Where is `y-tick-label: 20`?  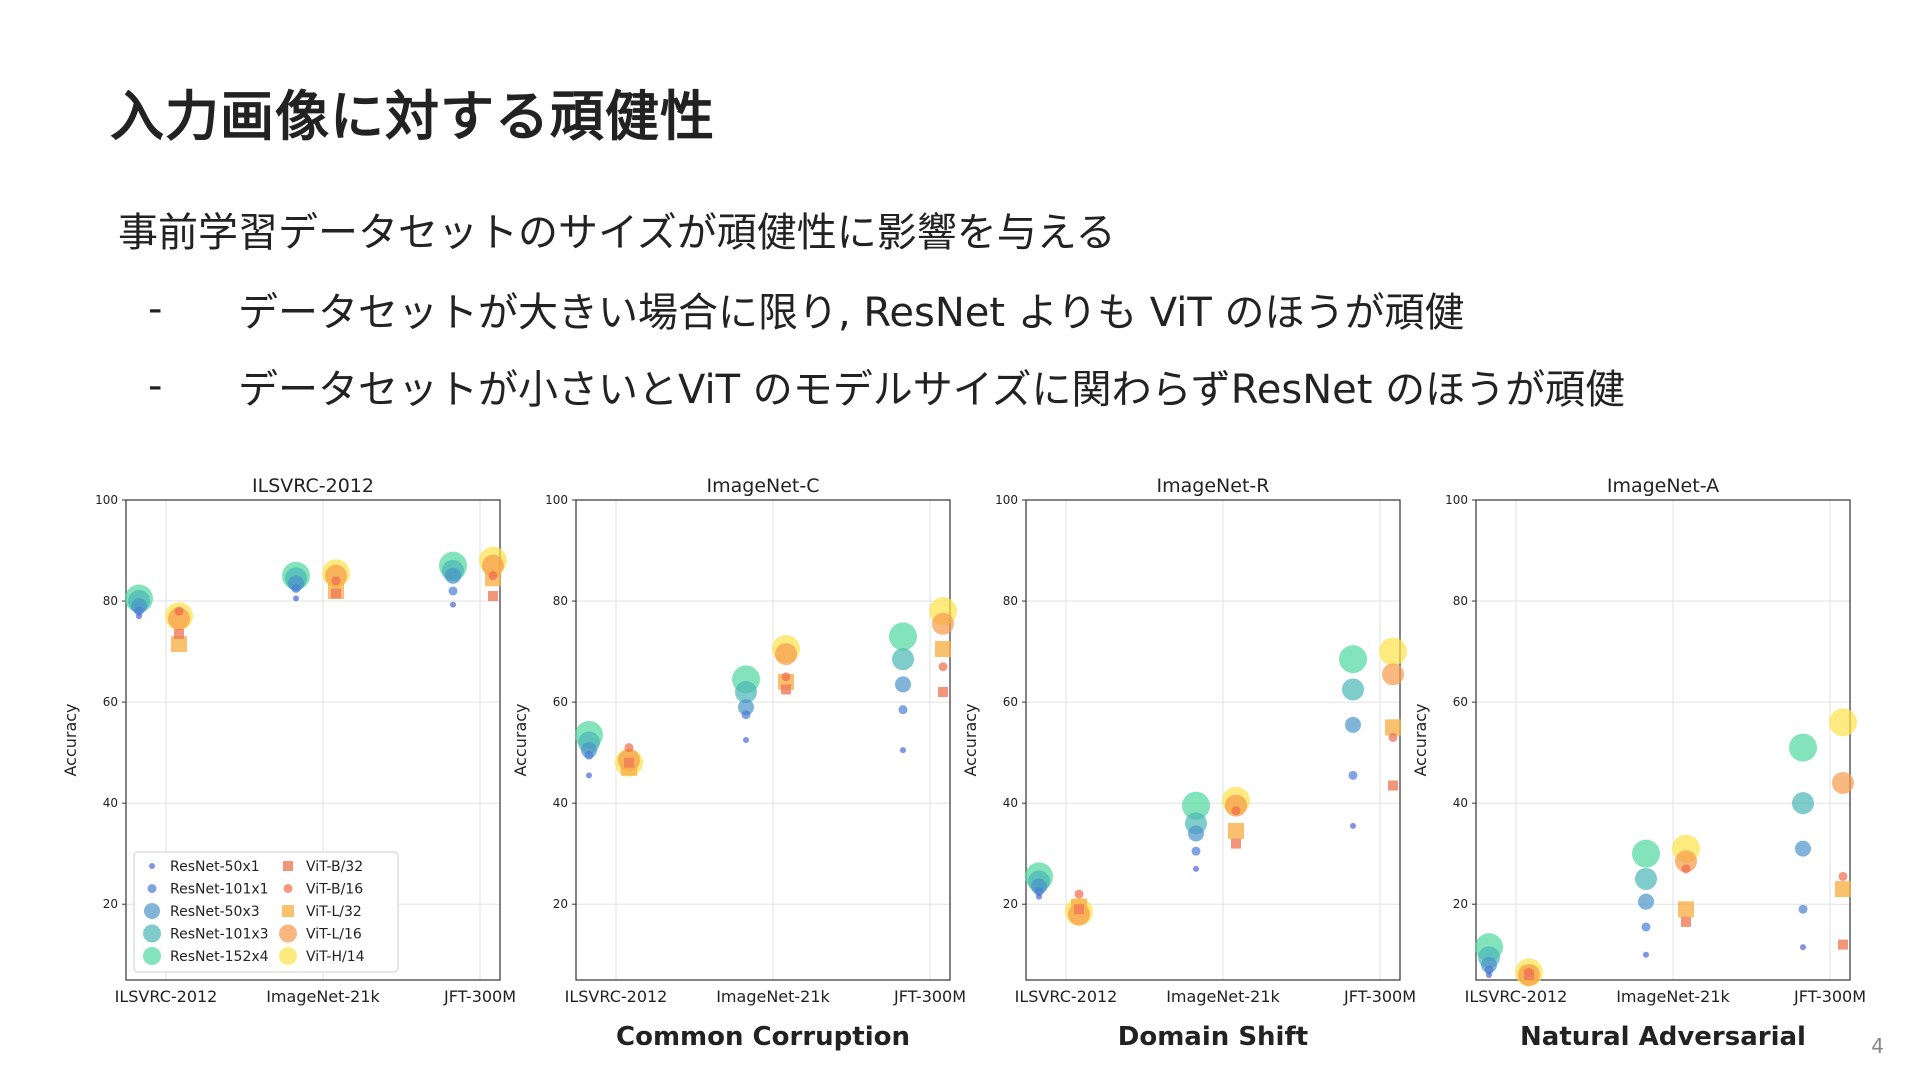 y-tick-label: 20 is located at coordinates (110, 904).